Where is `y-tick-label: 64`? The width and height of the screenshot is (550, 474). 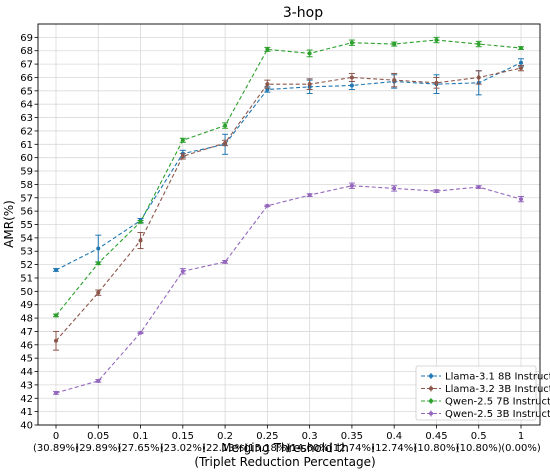
y-tick-label: 64 is located at coordinates (26, 105).